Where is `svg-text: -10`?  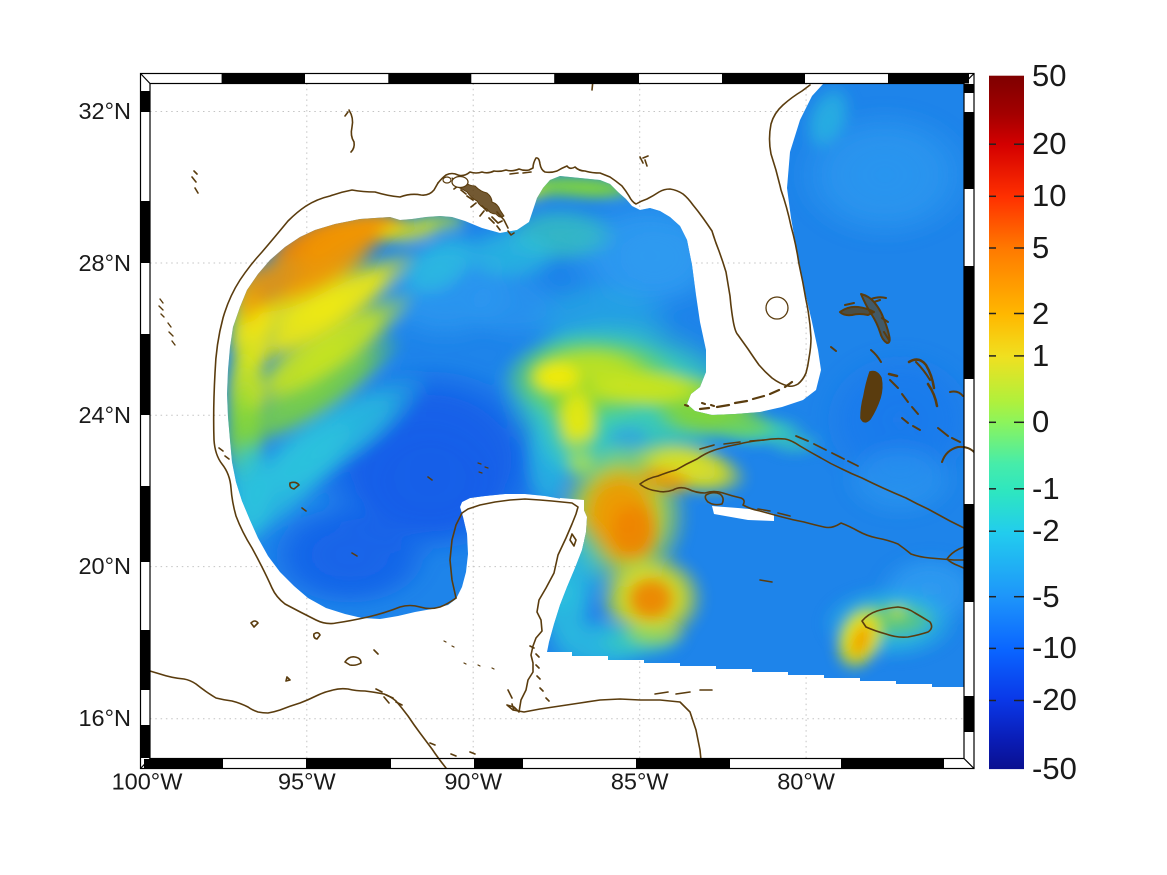 svg-text: -10 is located at coordinates (1054, 647).